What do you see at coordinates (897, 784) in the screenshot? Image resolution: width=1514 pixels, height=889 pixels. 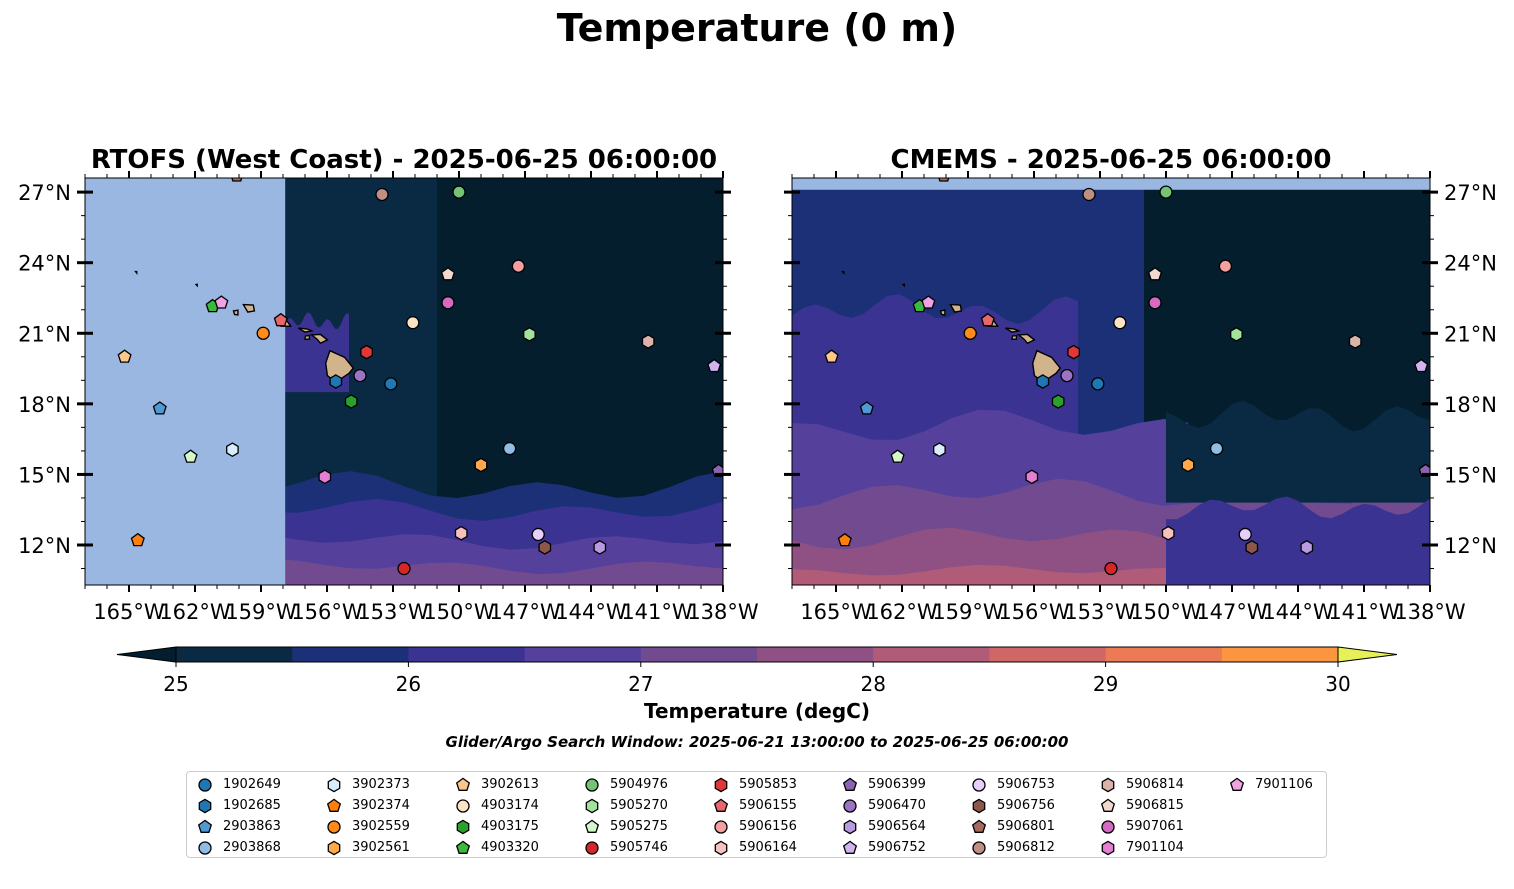 I see `legend-label: 5906399` at bounding box center [897, 784].